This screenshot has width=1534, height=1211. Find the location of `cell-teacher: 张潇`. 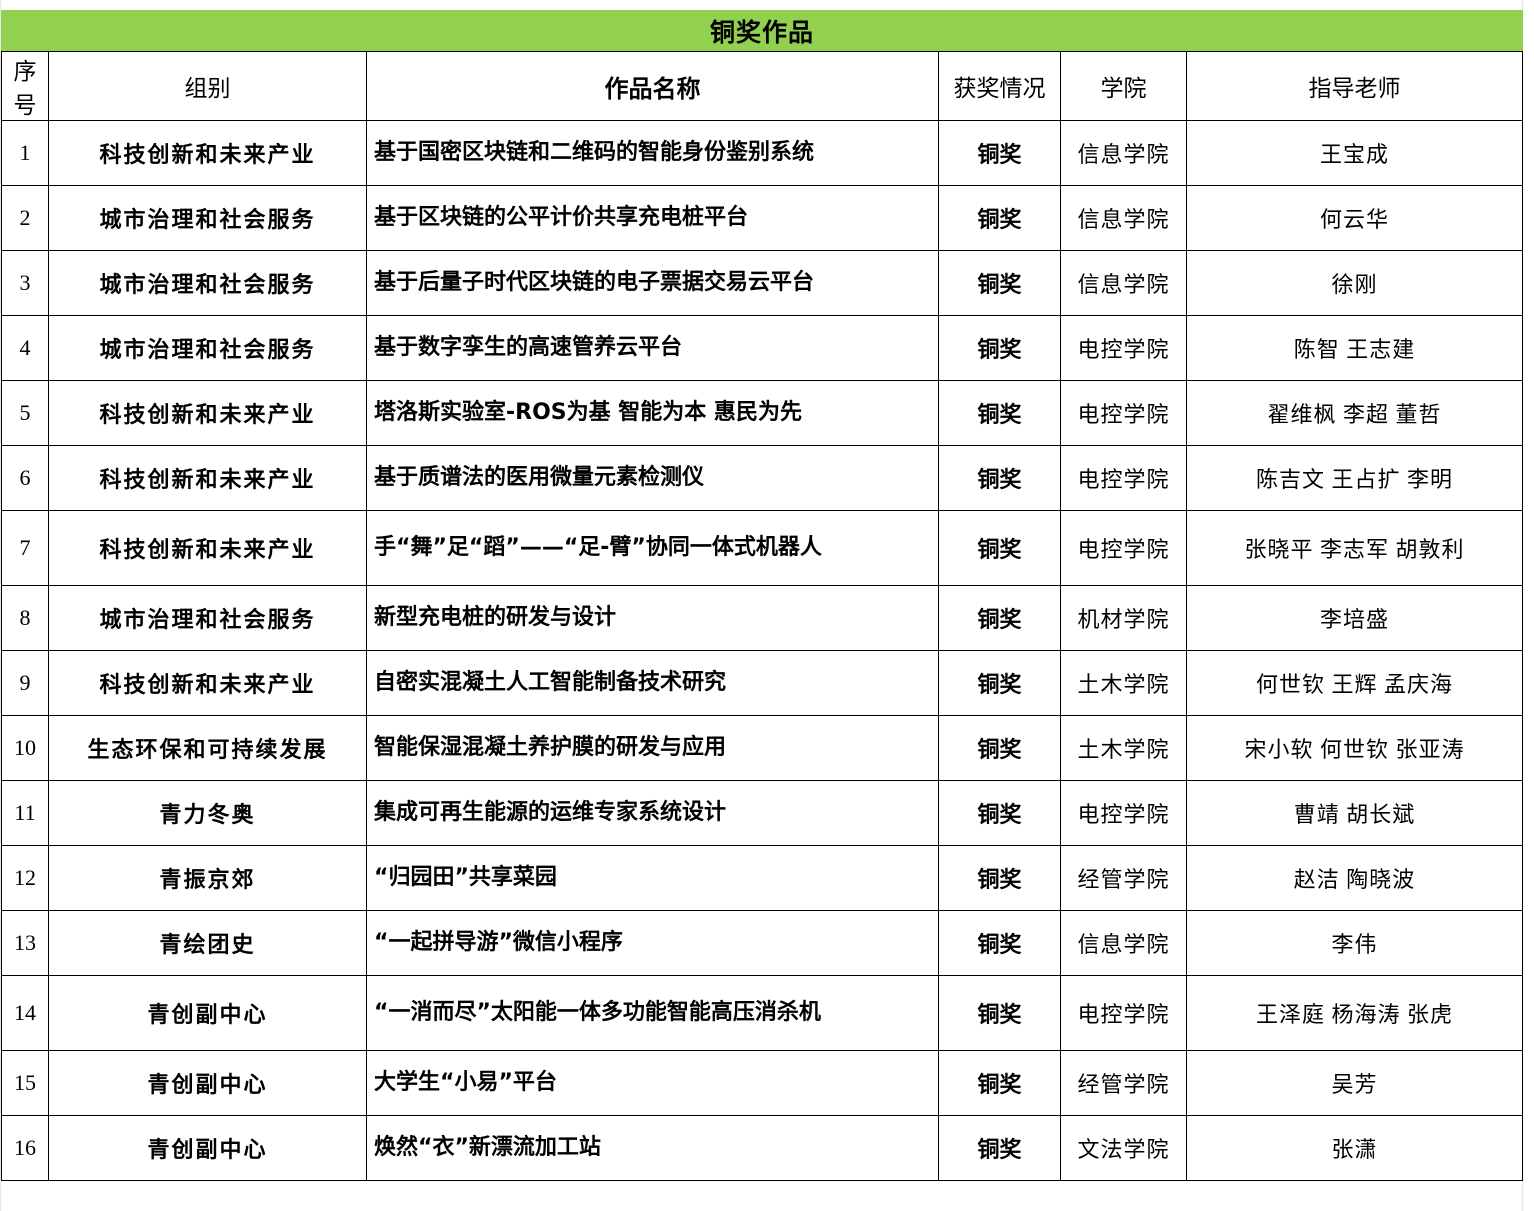

cell-teacher: 张潇 is located at coordinates (1354, 1148).